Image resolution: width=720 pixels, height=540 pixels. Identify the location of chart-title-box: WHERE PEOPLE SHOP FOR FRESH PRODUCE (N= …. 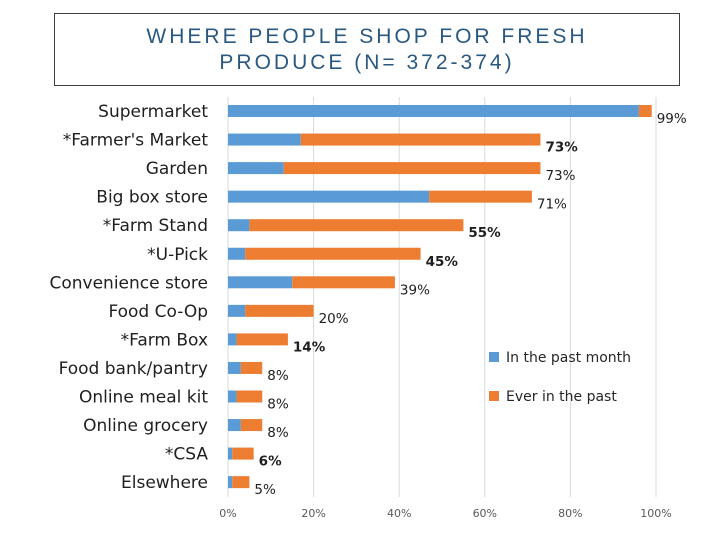
(367, 49).